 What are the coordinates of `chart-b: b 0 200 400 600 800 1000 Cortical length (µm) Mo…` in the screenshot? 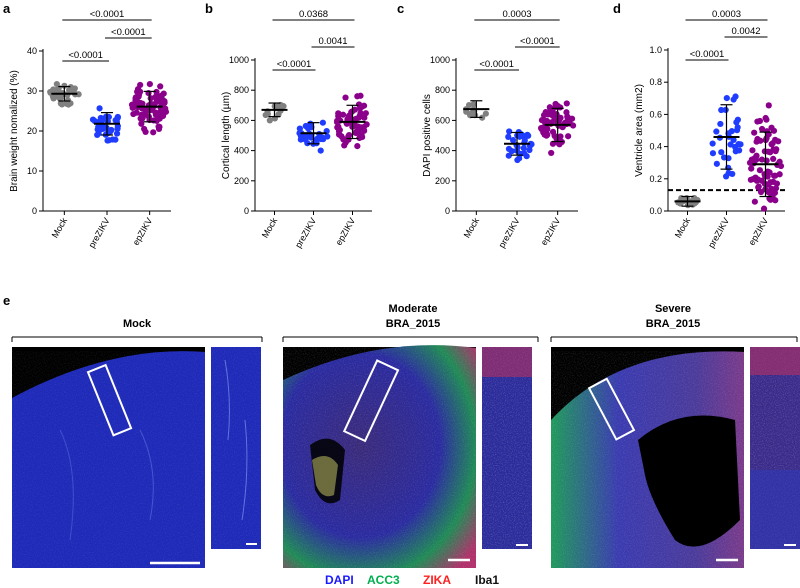 It's located at (288, 125).